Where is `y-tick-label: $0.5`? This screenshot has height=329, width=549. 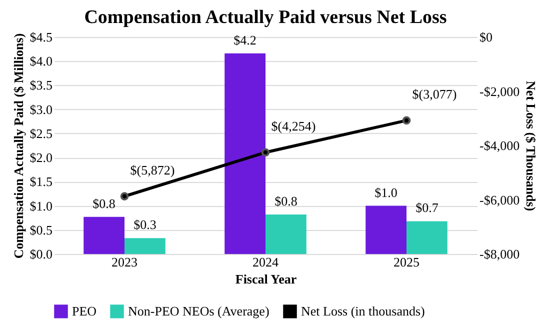 y-tick-label: $0.5 is located at coordinates (41, 230).